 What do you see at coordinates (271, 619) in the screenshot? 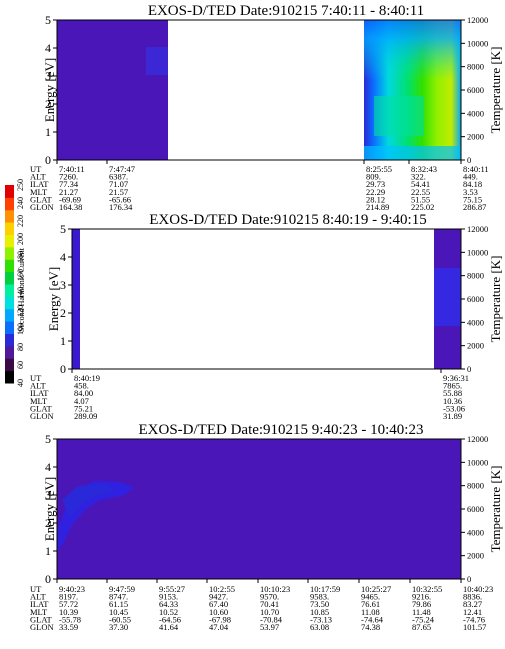
I see `ephemeris-cell: -70.84` at bounding box center [271, 619].